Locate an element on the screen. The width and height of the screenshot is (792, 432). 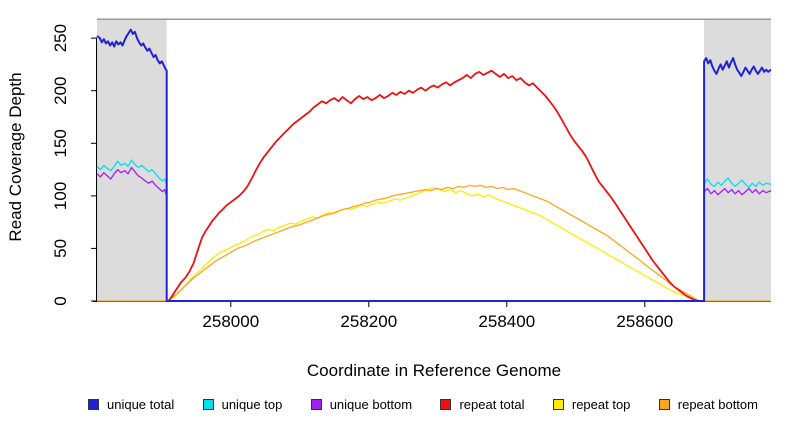
y-tick-label: 0 is located at coordinates (60, 300).